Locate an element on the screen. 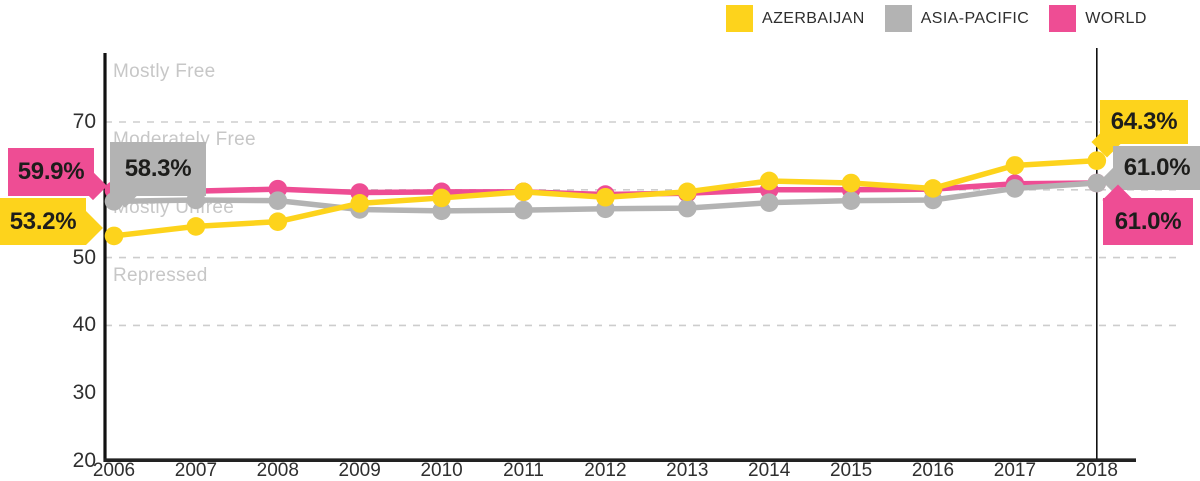 The width and height of the screenshot is (1200, 481). azerbaijan-swatch-icon is located at coordinates (739, 18).